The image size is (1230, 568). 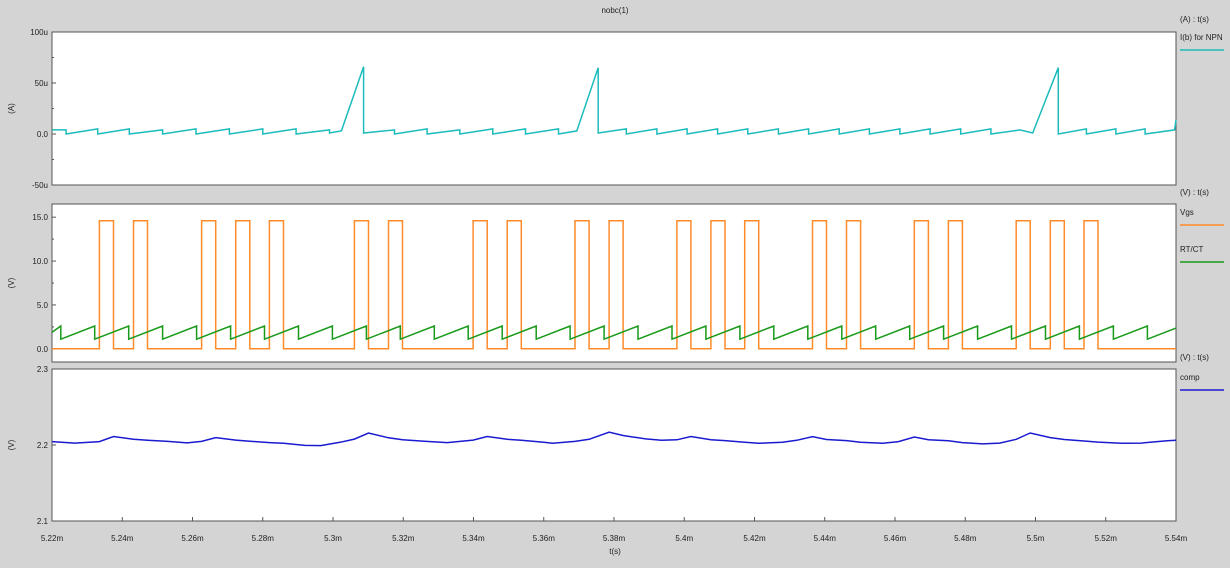 I want to click on x-tick-label: 5.54m, so click(x=1176, y=538).